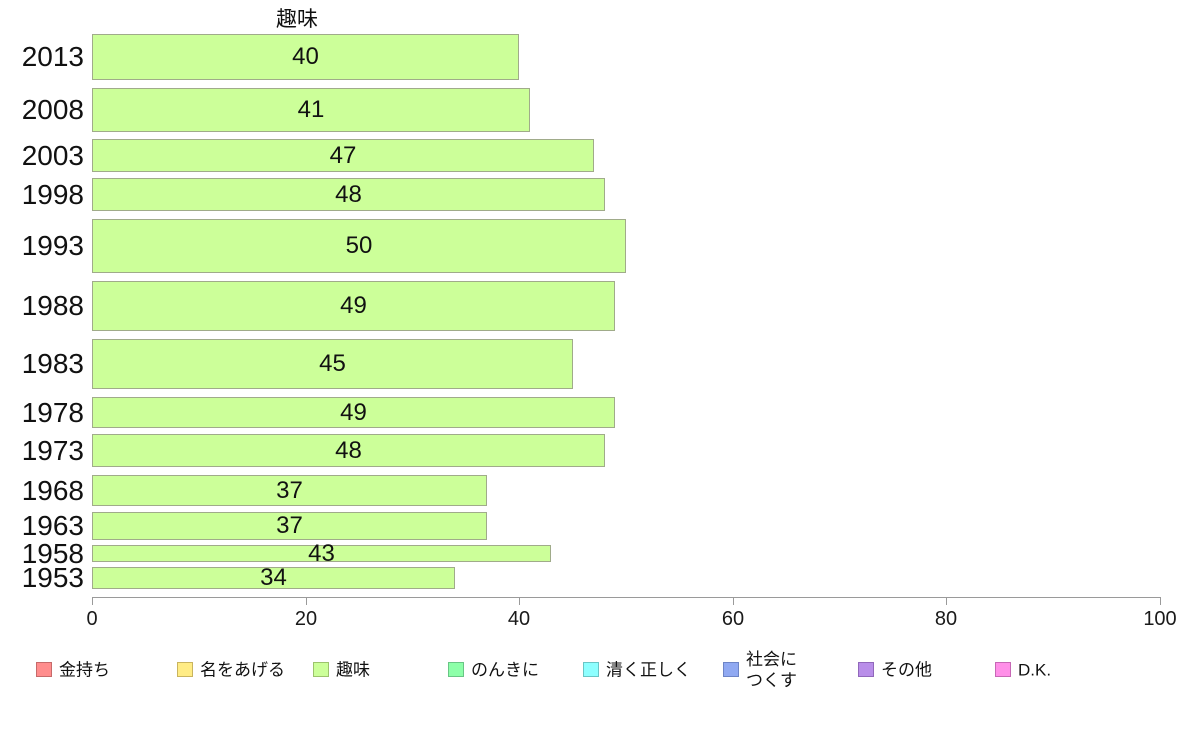 The image size is (1188, 736). What do you see at coordinates (242, 670) in the screenshot?
I see `legend-label: 名をあげる` at bounding box center [242, 670].